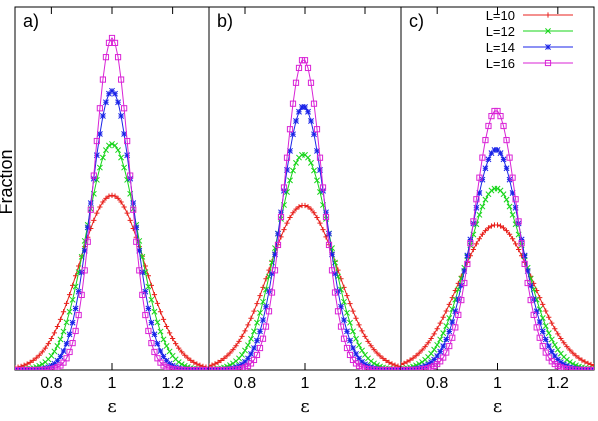 This screenshot has width=598, height=421. Describe the element at coordinates (31, 21) in the screenshot. I see `panel-label: a)` at that location.